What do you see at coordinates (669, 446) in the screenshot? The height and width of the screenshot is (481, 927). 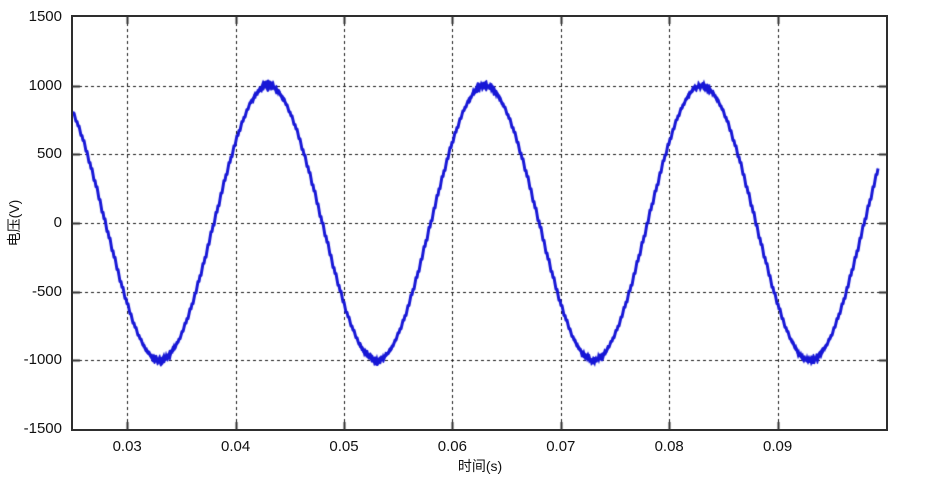 I see `x-tick-label: 0.08` at bounding box center [669, 446].